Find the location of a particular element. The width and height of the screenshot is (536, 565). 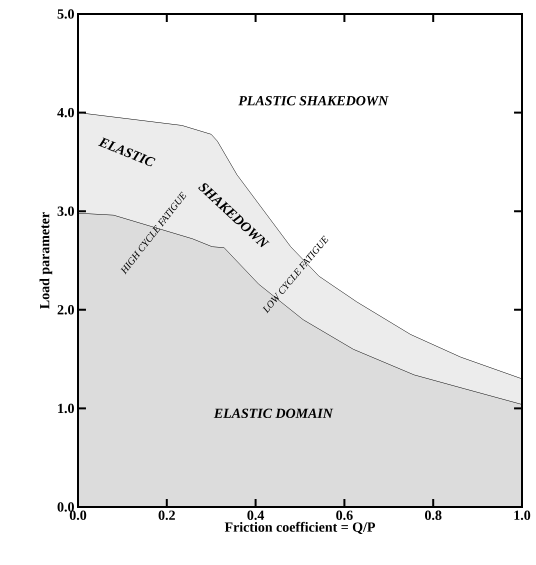

x-tick-label: 0.6 is located at coordinates (344, 515).